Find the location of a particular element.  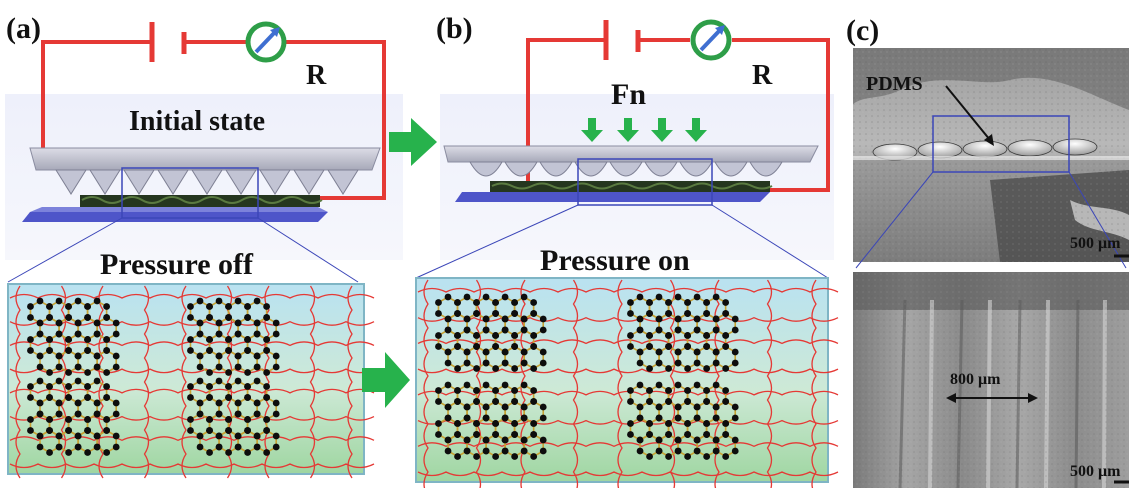

pdms-pointer-arrow is located at coordinates (969, 115).